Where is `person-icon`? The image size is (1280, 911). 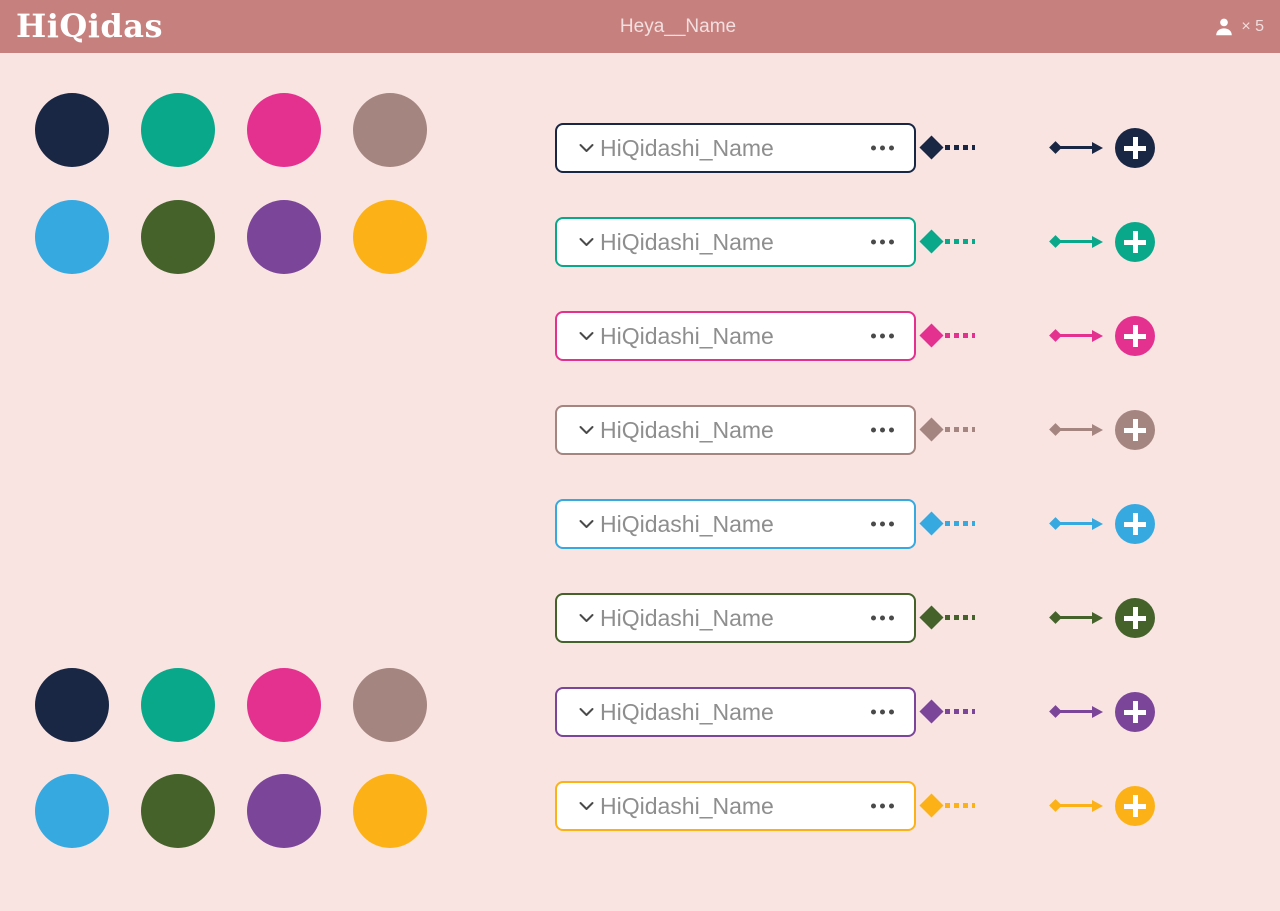
person-icon is located at coordinates (1224, 26).